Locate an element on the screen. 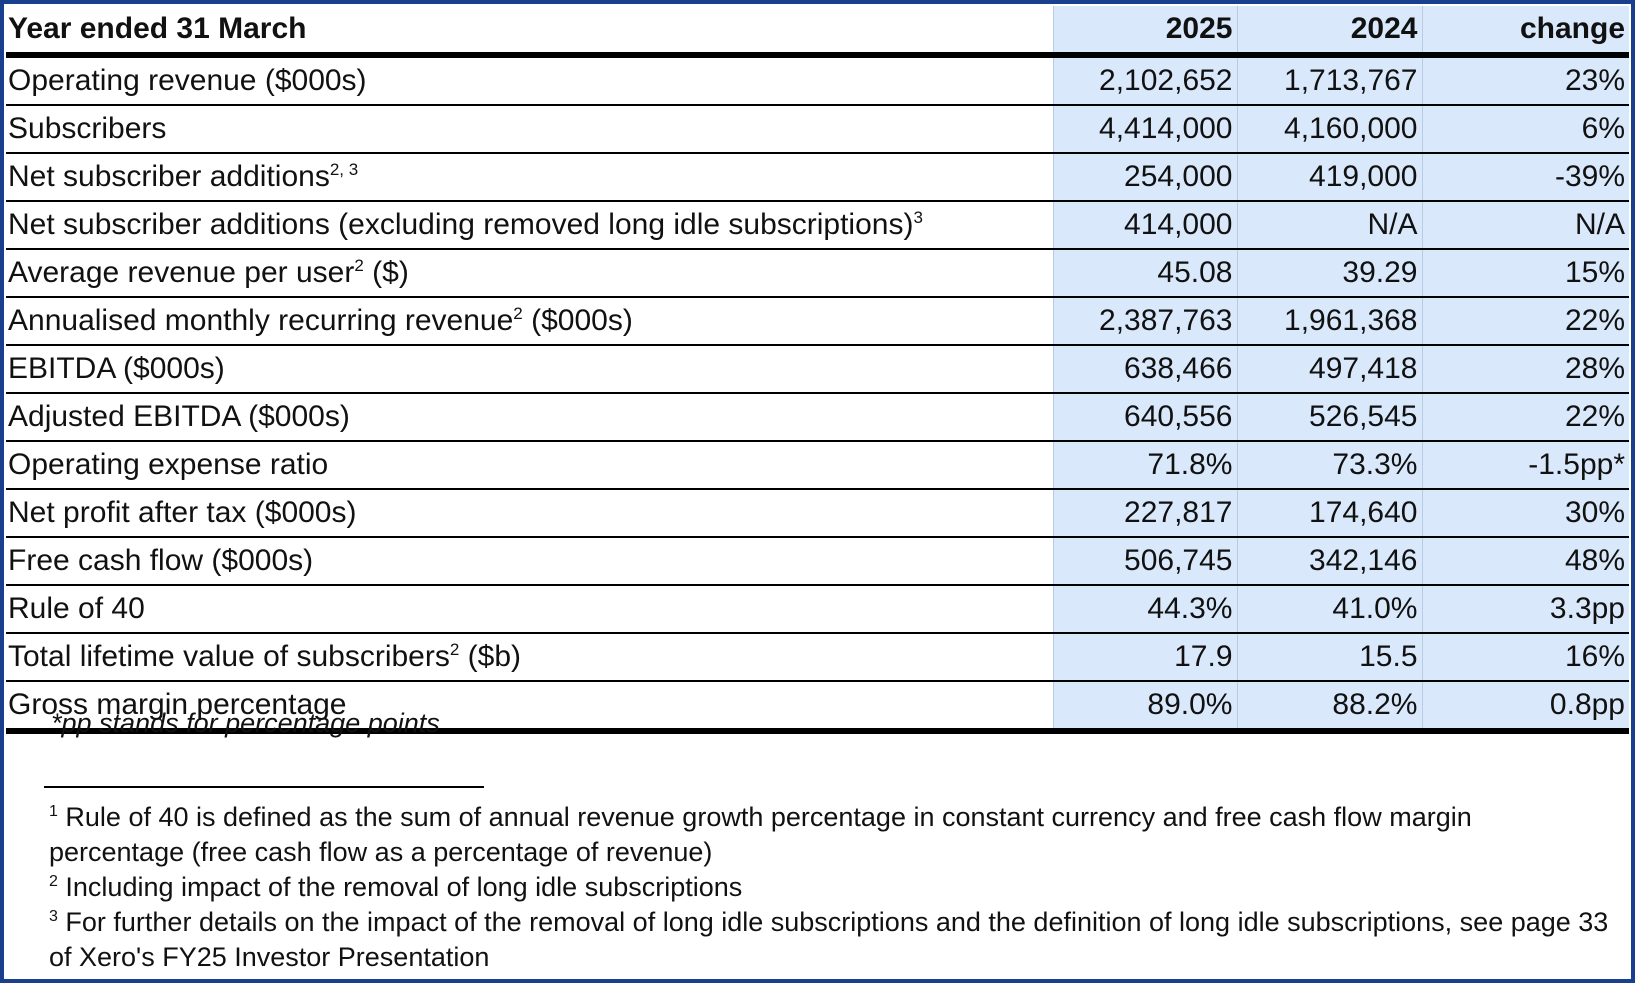  row-label-unit: ($) is located at coordinates (386, 272).